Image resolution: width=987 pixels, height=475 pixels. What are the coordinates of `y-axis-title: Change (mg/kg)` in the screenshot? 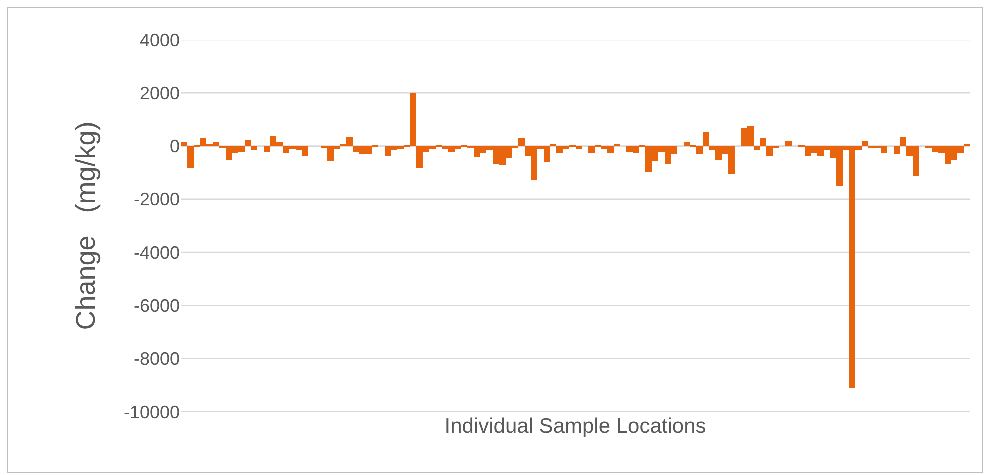 It's located at (85, 226).